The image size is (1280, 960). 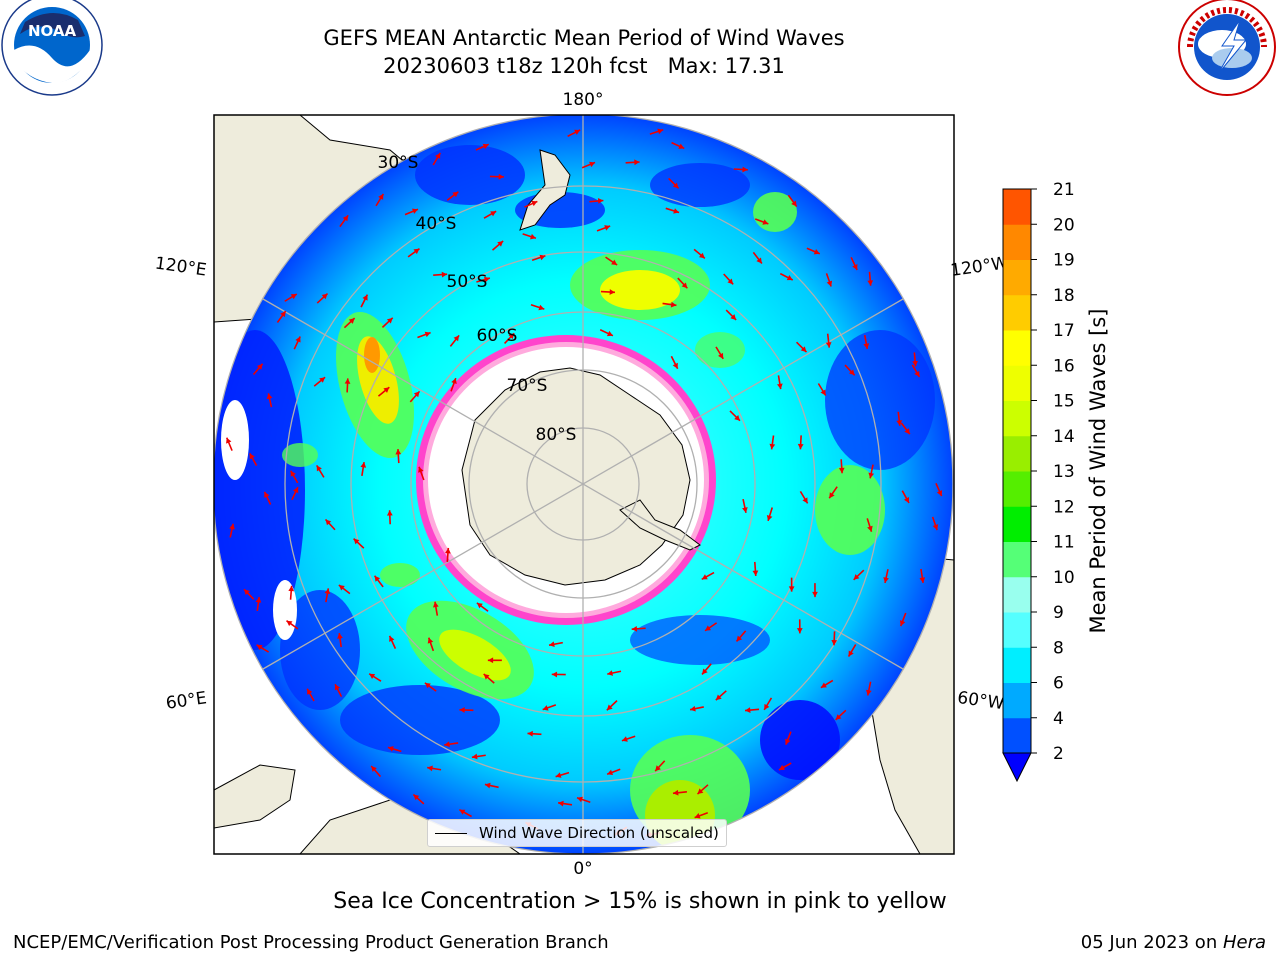 I want to click on colorbar-tick-label: 11, so click(x=1064, y=543).